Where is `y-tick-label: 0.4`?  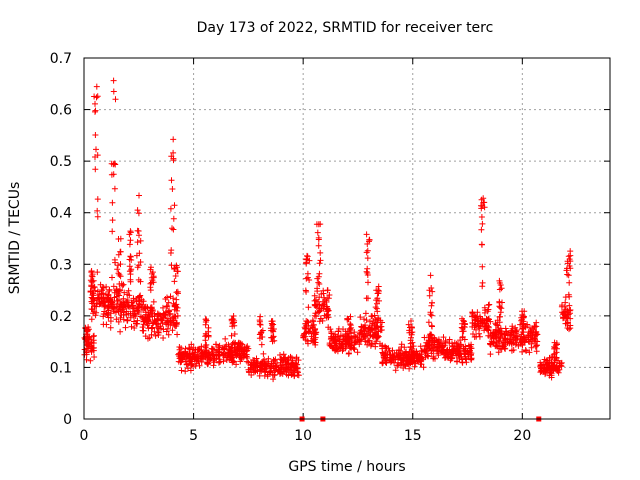
y-tick-label: 0.4 is located at coordinates (61, 214).